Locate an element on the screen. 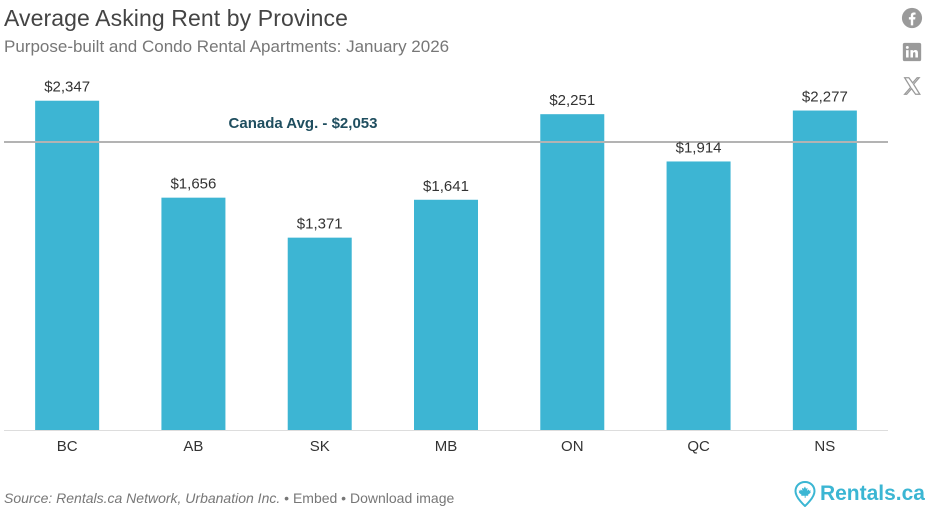  x-icon is located at coordinates (912, 86).